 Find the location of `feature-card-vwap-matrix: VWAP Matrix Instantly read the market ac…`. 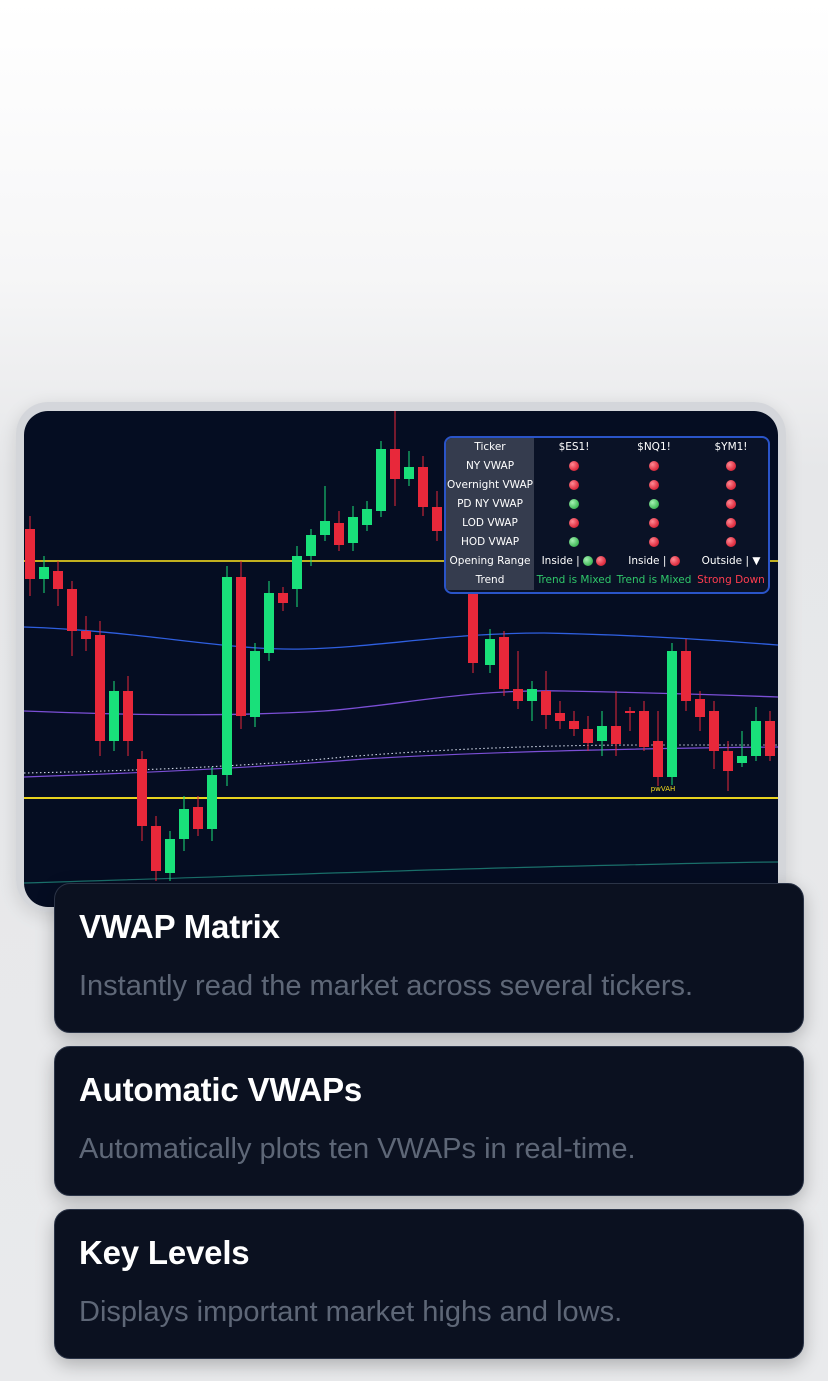

feature-card-vwap-matrix: VWAP Matrix Instantly read the market ac… is located at coordinates (429, 958).